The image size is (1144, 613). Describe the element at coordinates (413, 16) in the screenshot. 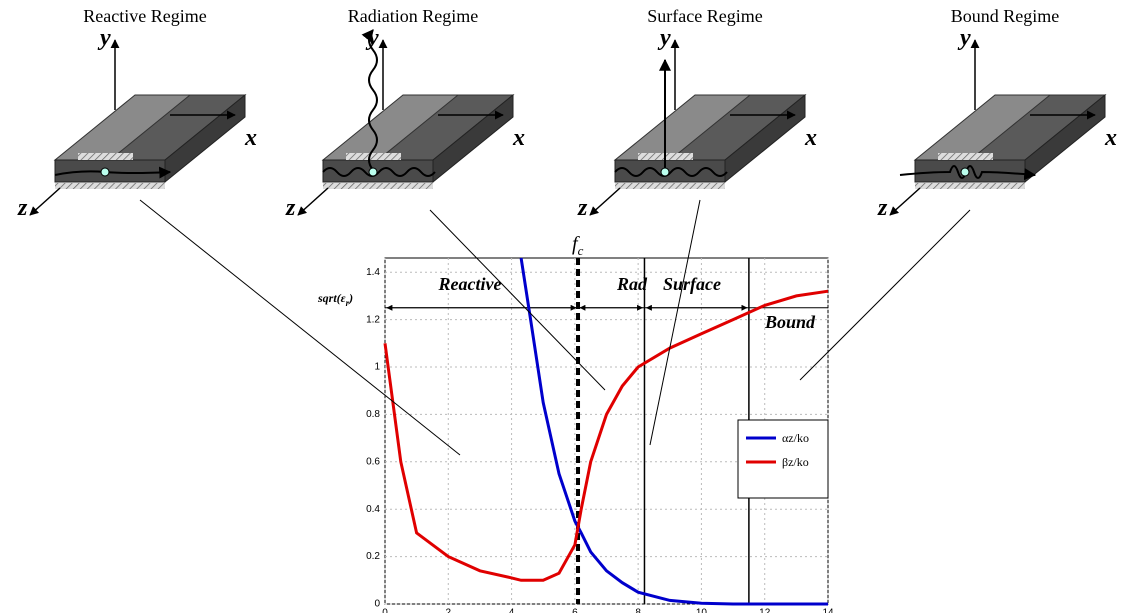

I see `diagram-title: Radiation Regime` at that location.